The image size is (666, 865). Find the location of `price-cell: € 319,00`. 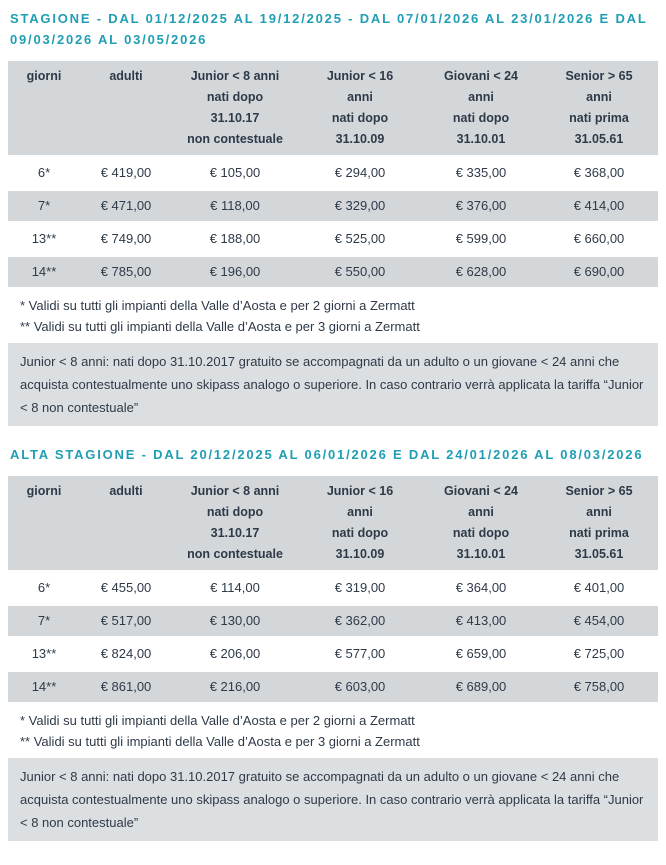

price-cell: € 319,00 is located at coordinates (360, 588).